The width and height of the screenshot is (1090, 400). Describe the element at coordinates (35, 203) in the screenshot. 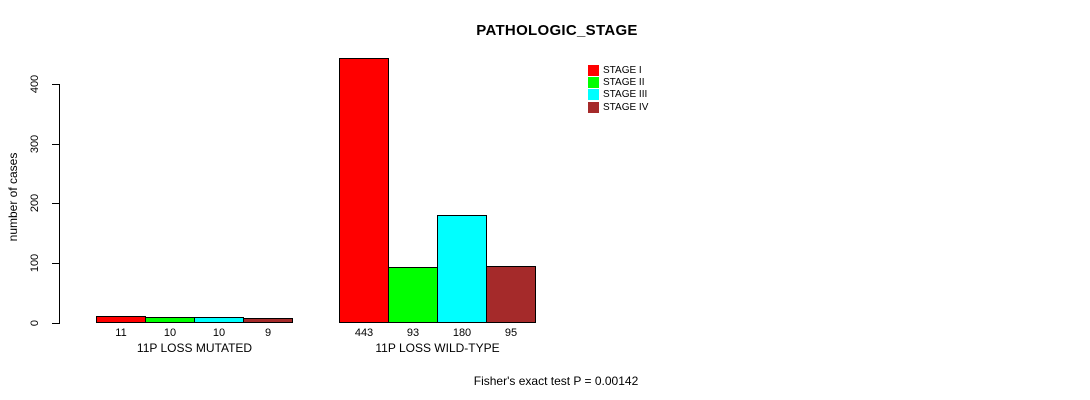

I see `y-tick-label: 200` at that location.